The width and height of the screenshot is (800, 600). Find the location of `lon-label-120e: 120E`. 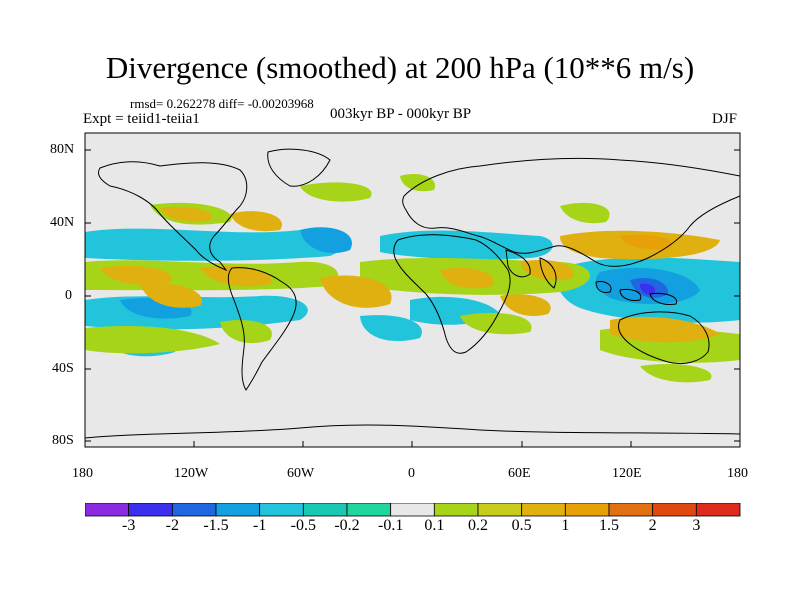

lon-label-120e: 120E is located at coordinates (627, 473).